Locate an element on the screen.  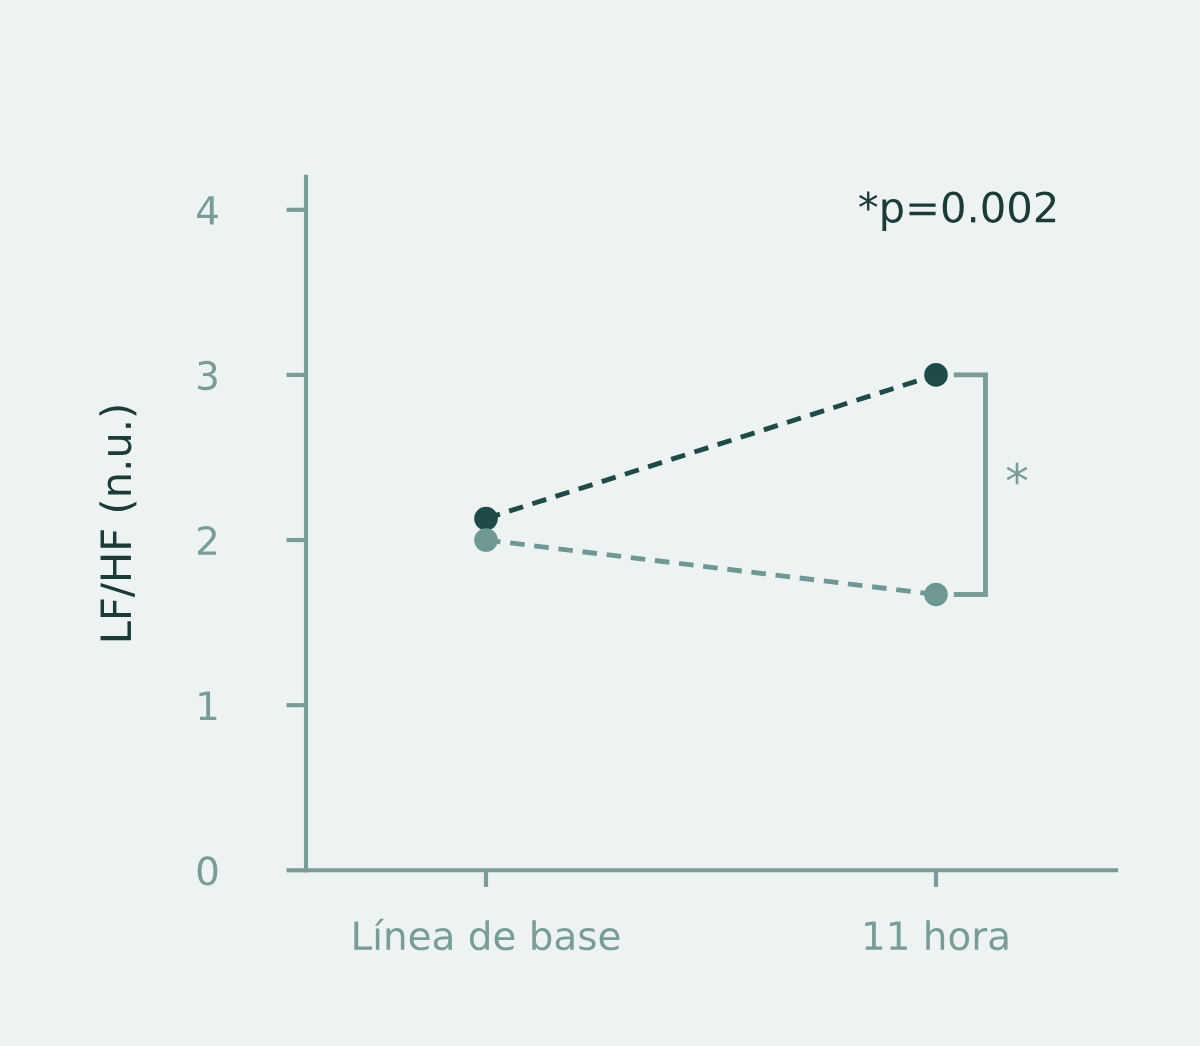
y-tick-label: 0 is located at coordinates (207, 871).